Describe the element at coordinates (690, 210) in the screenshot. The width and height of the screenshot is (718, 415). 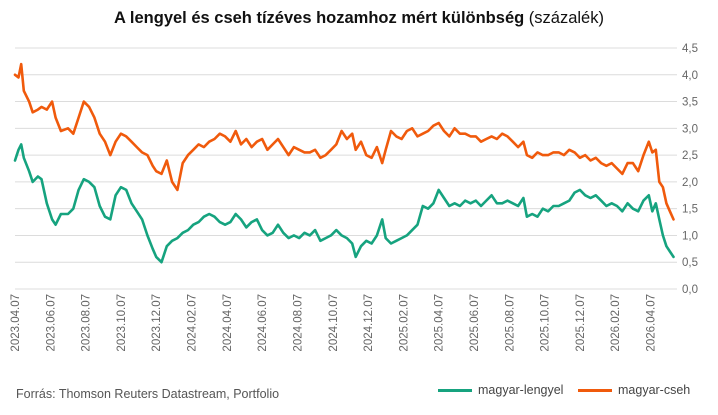
I see `y-tick-label: 1,5` at that location.